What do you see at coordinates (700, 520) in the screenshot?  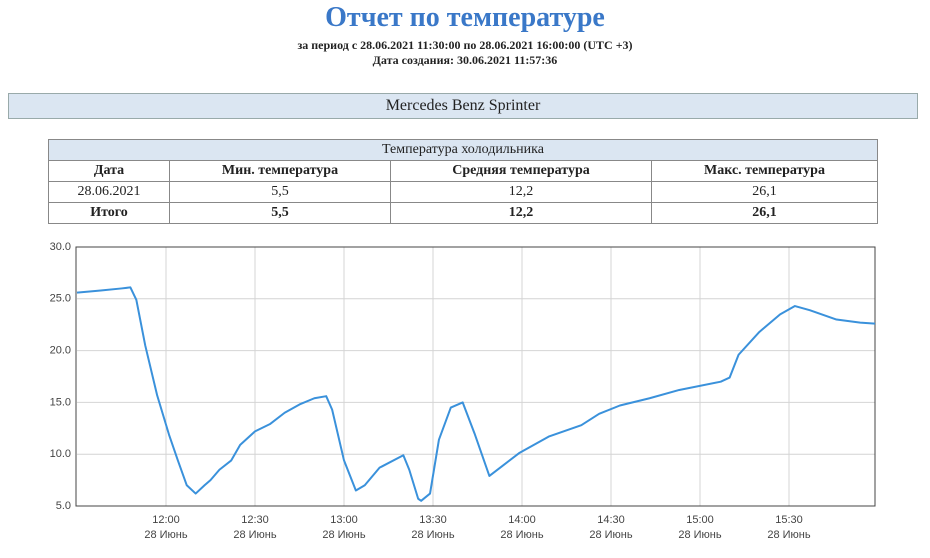 I see `x-tick-label: 15:00` at bounding box center [700, 520].